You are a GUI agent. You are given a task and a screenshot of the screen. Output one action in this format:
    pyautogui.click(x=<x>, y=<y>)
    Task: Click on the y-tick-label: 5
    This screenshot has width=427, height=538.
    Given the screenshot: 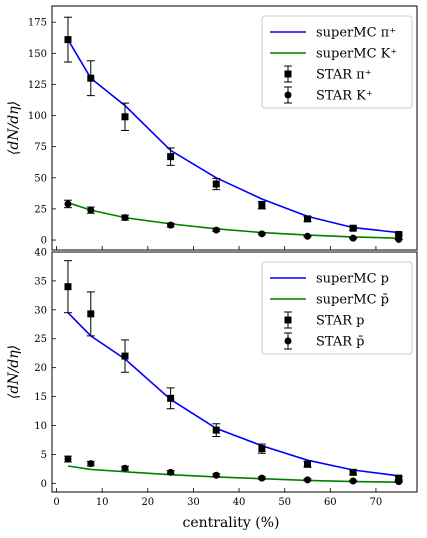 What is the action you would take?
    pyautogui.click(x=44, y=455)
    